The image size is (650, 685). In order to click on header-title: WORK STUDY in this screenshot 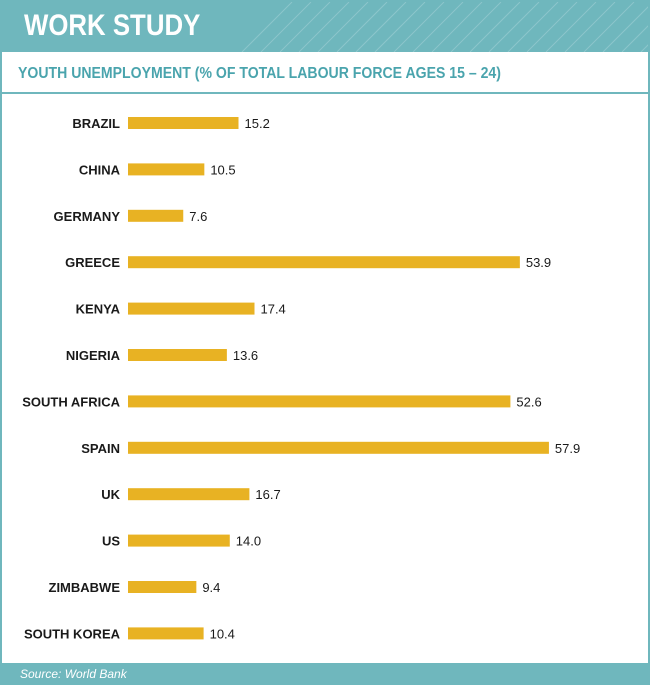, I will do `click(112, 25)`.